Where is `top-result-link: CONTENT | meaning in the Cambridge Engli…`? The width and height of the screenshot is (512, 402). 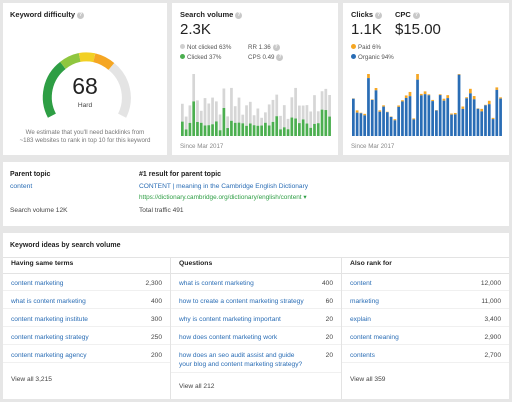
top-result-link: CONTENT | meaning in the Cambridge Engli… is located at coordinates (224, 186).